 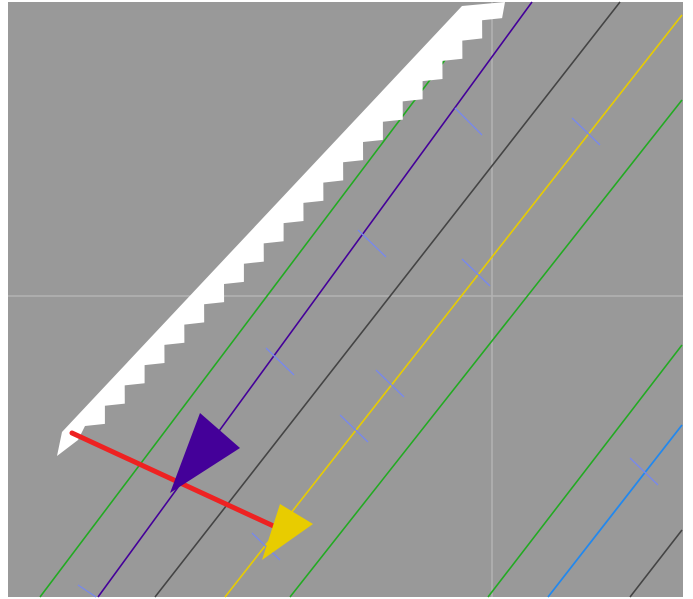 I want to click on lane-green-right, so click(x=585, y=471).